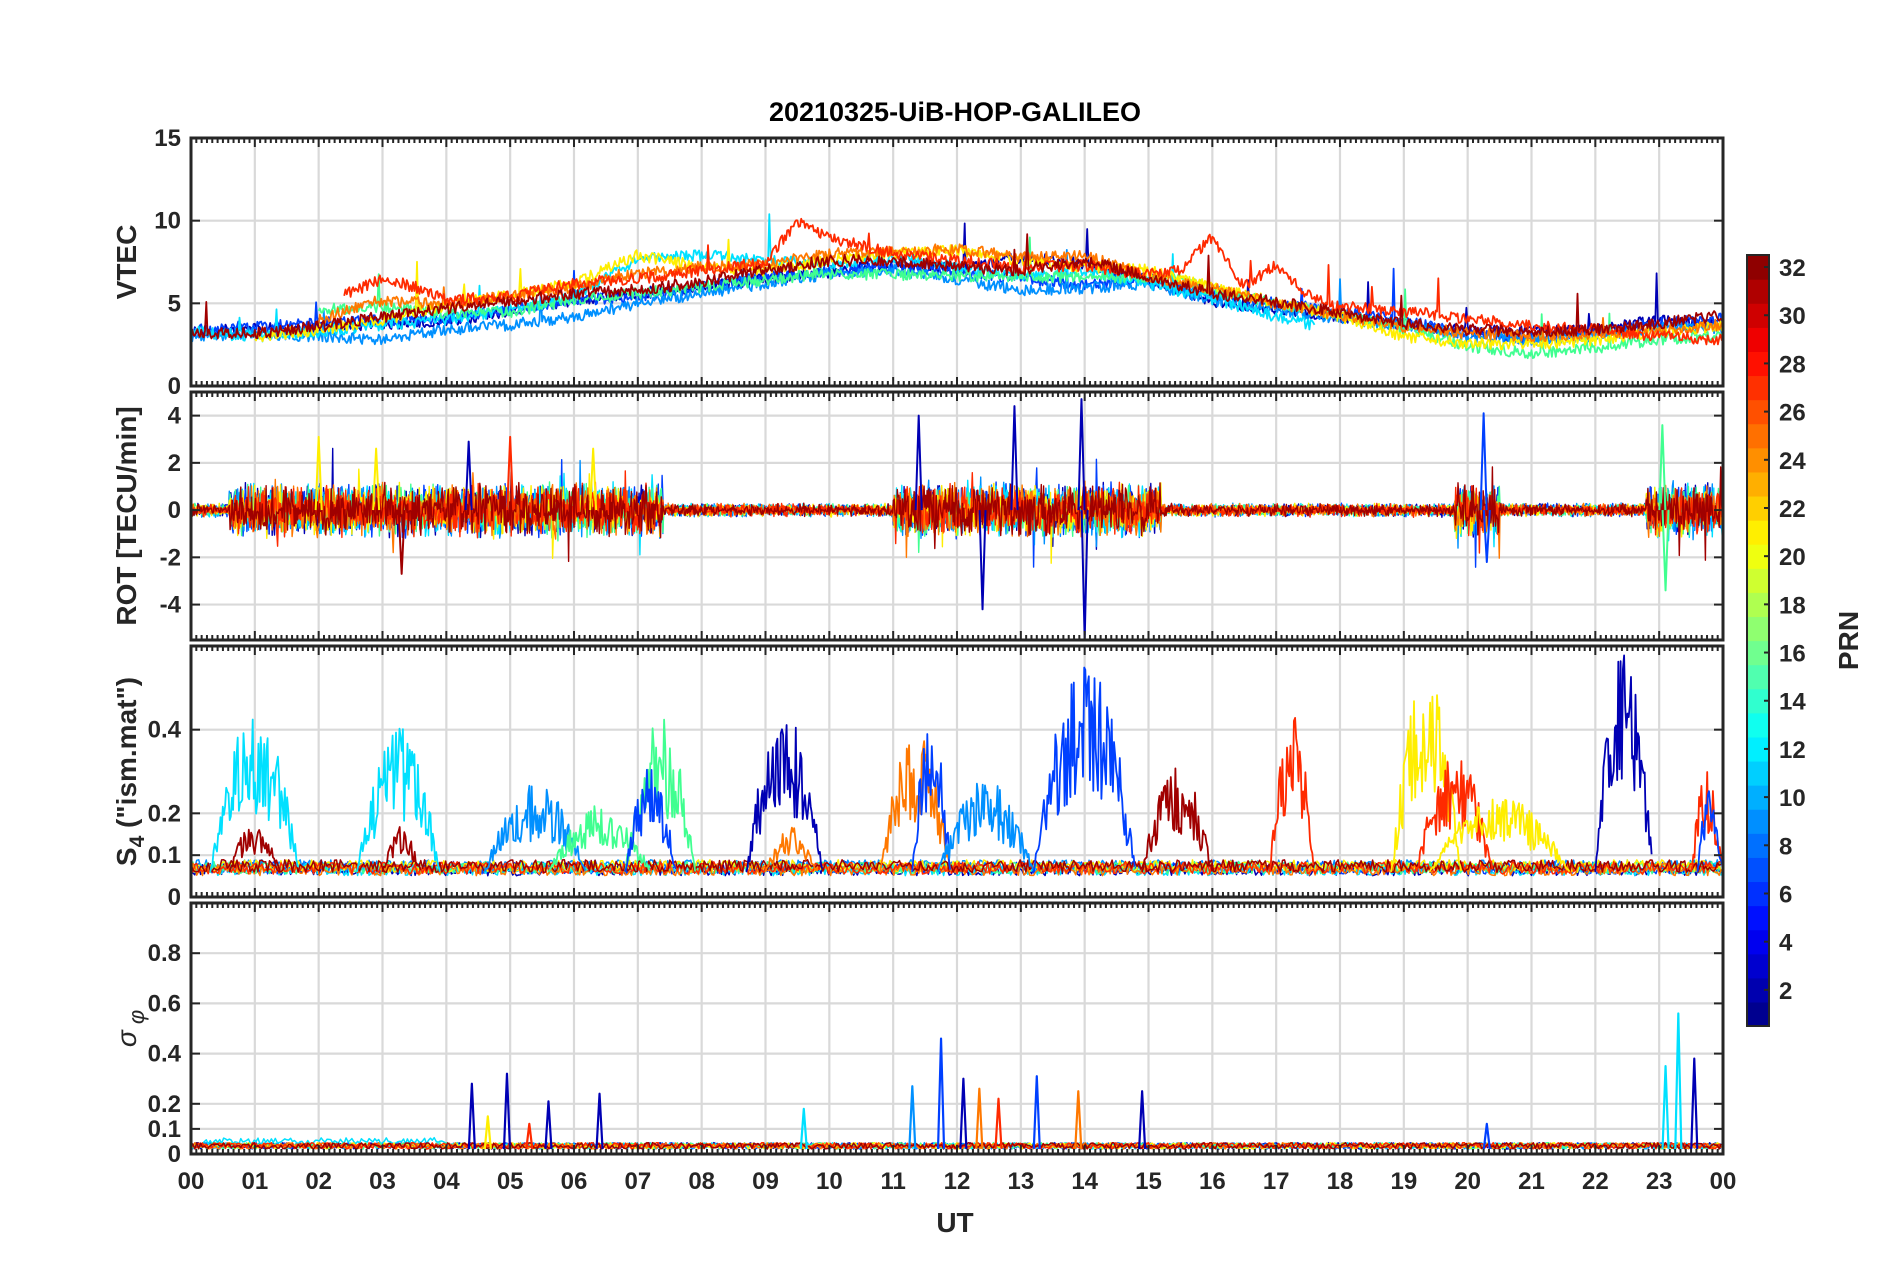 The image size is (1902, 1277). Describe the element at coordinates (130, 771) in the screenshot. I see `y-axis-label-s4: S4 ("ism.mat")` at that location.